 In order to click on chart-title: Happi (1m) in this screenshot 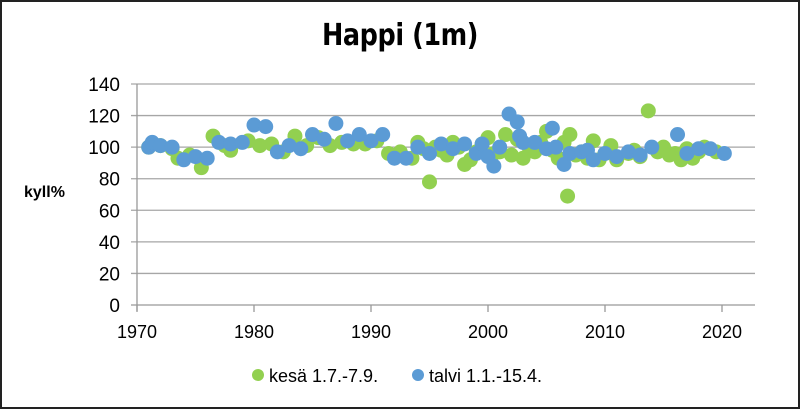, I will do `click(400, 35)`.